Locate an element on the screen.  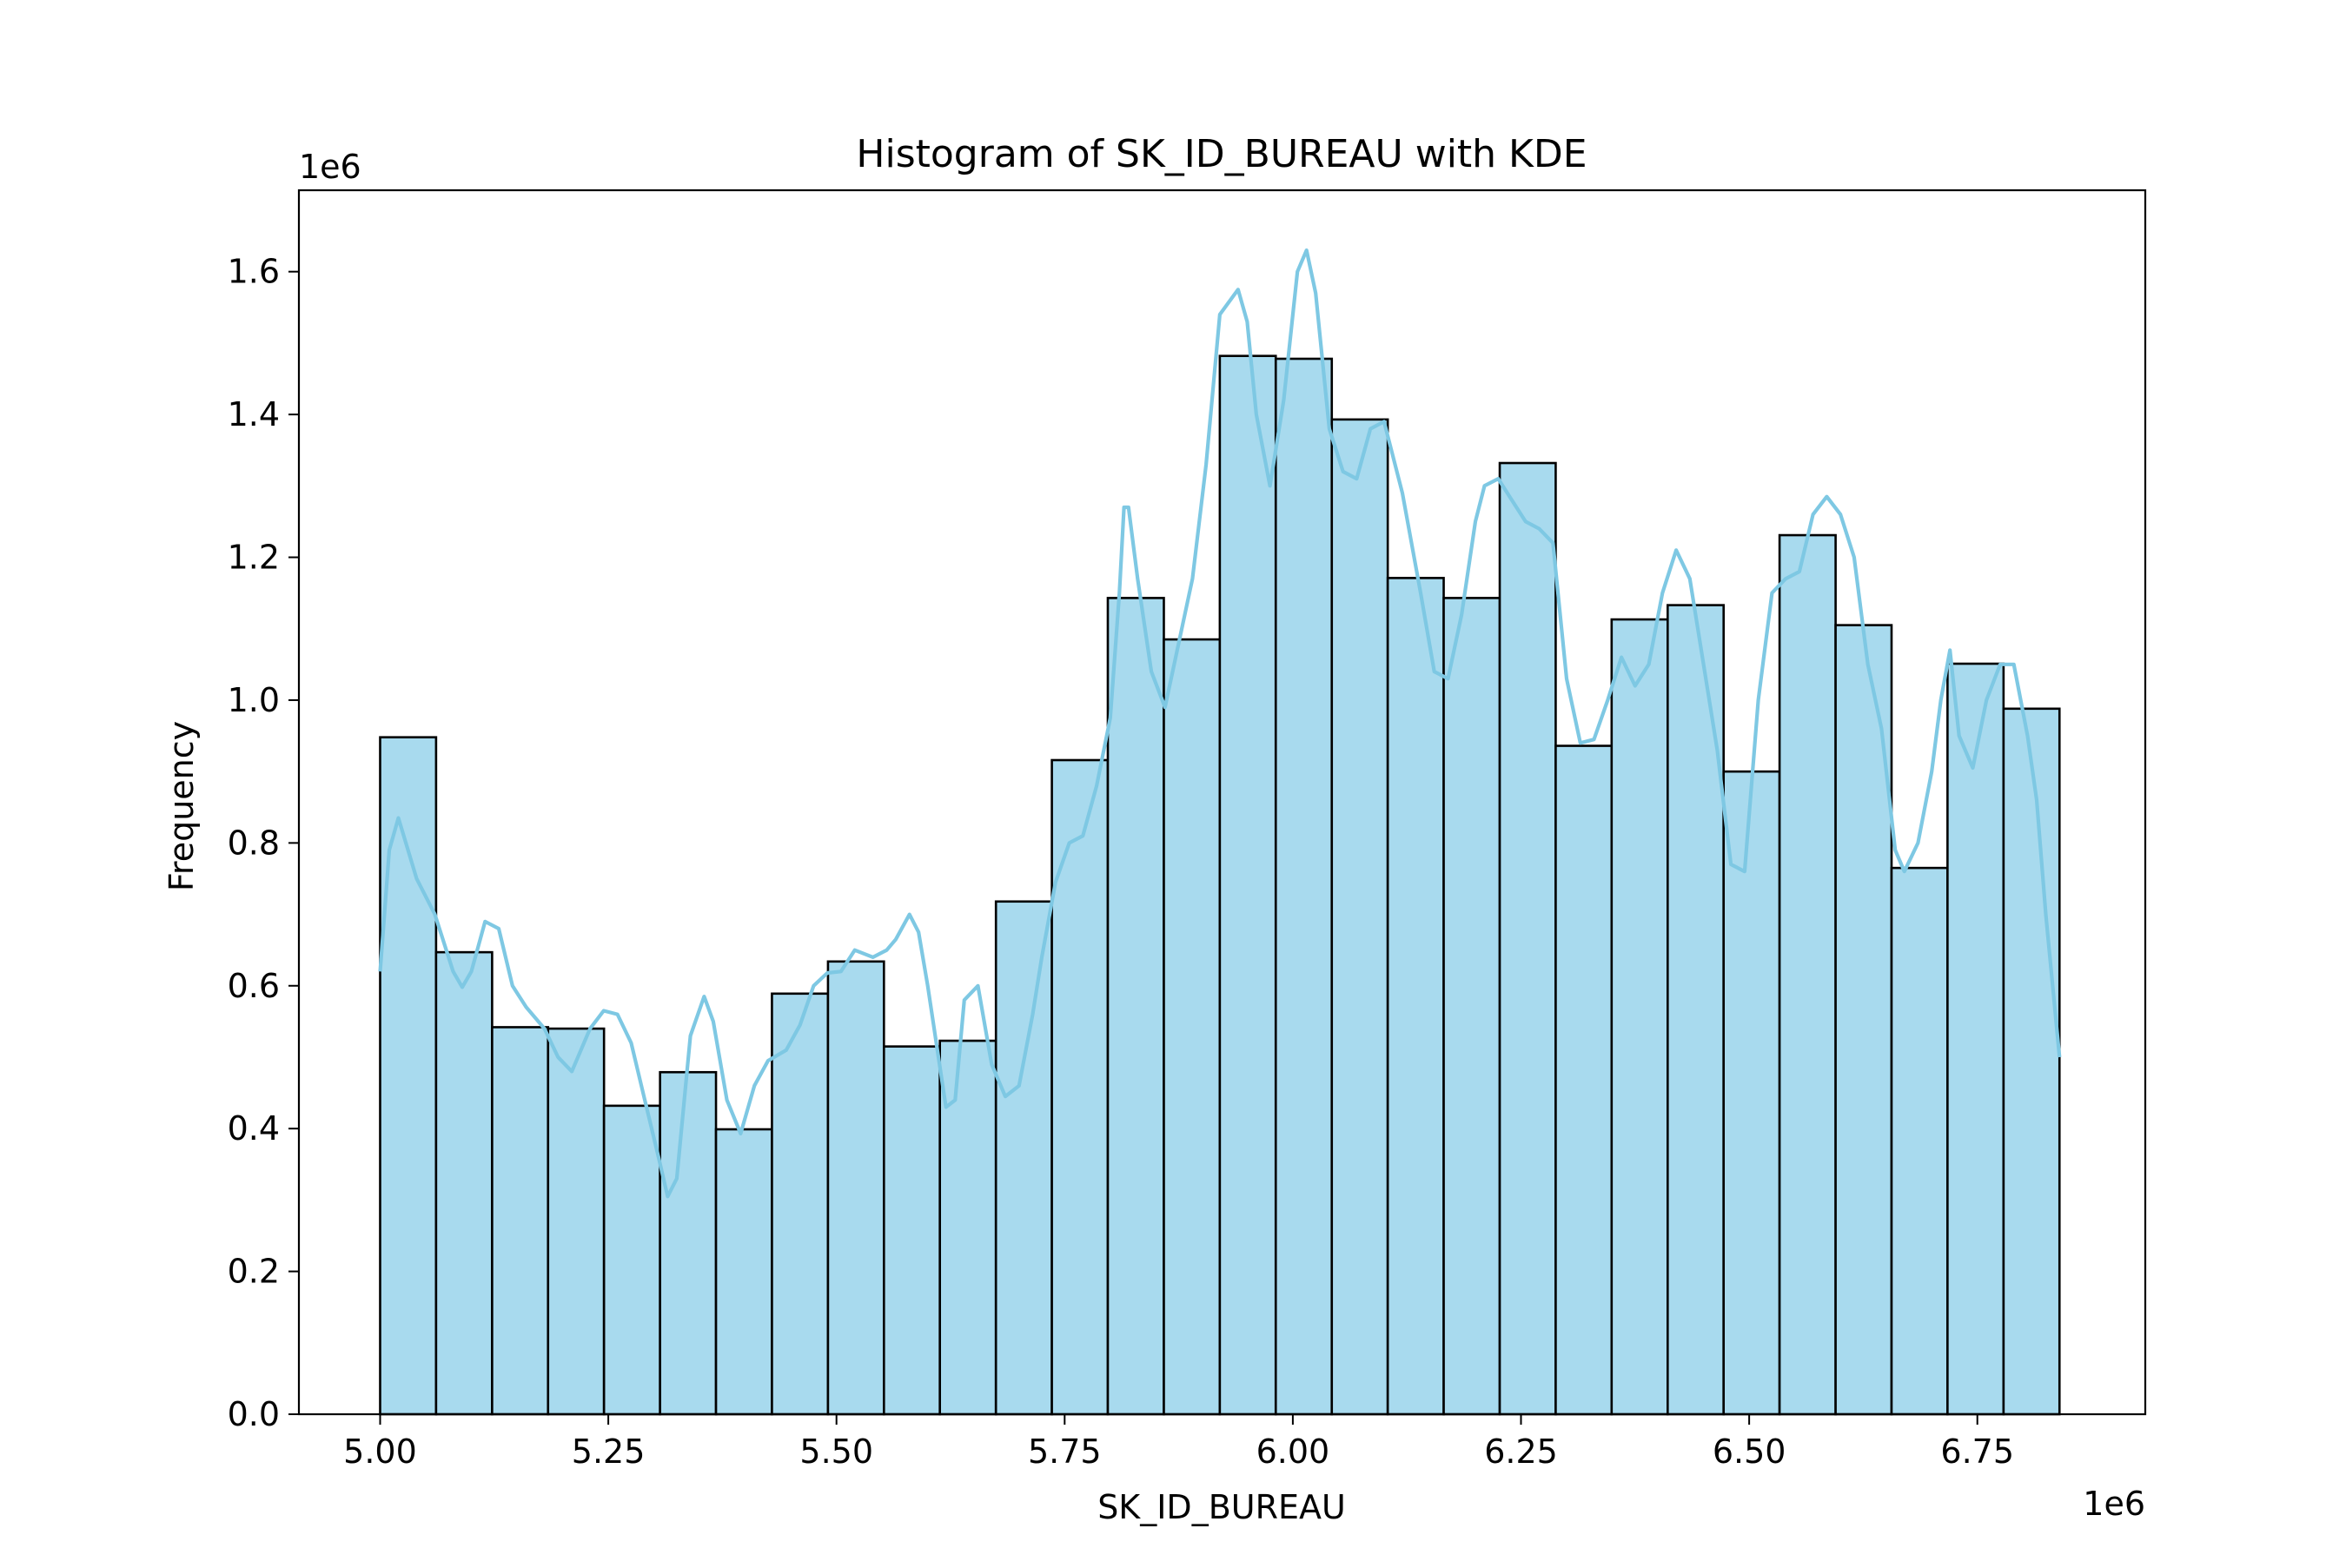
x-axis-label: SK_ID_BUREAU is located at coordinates (1221, 1507).